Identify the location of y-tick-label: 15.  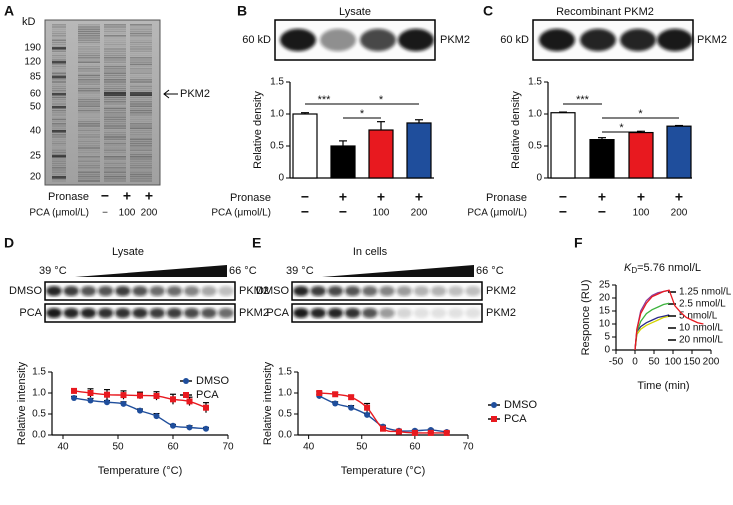
(605, 311).